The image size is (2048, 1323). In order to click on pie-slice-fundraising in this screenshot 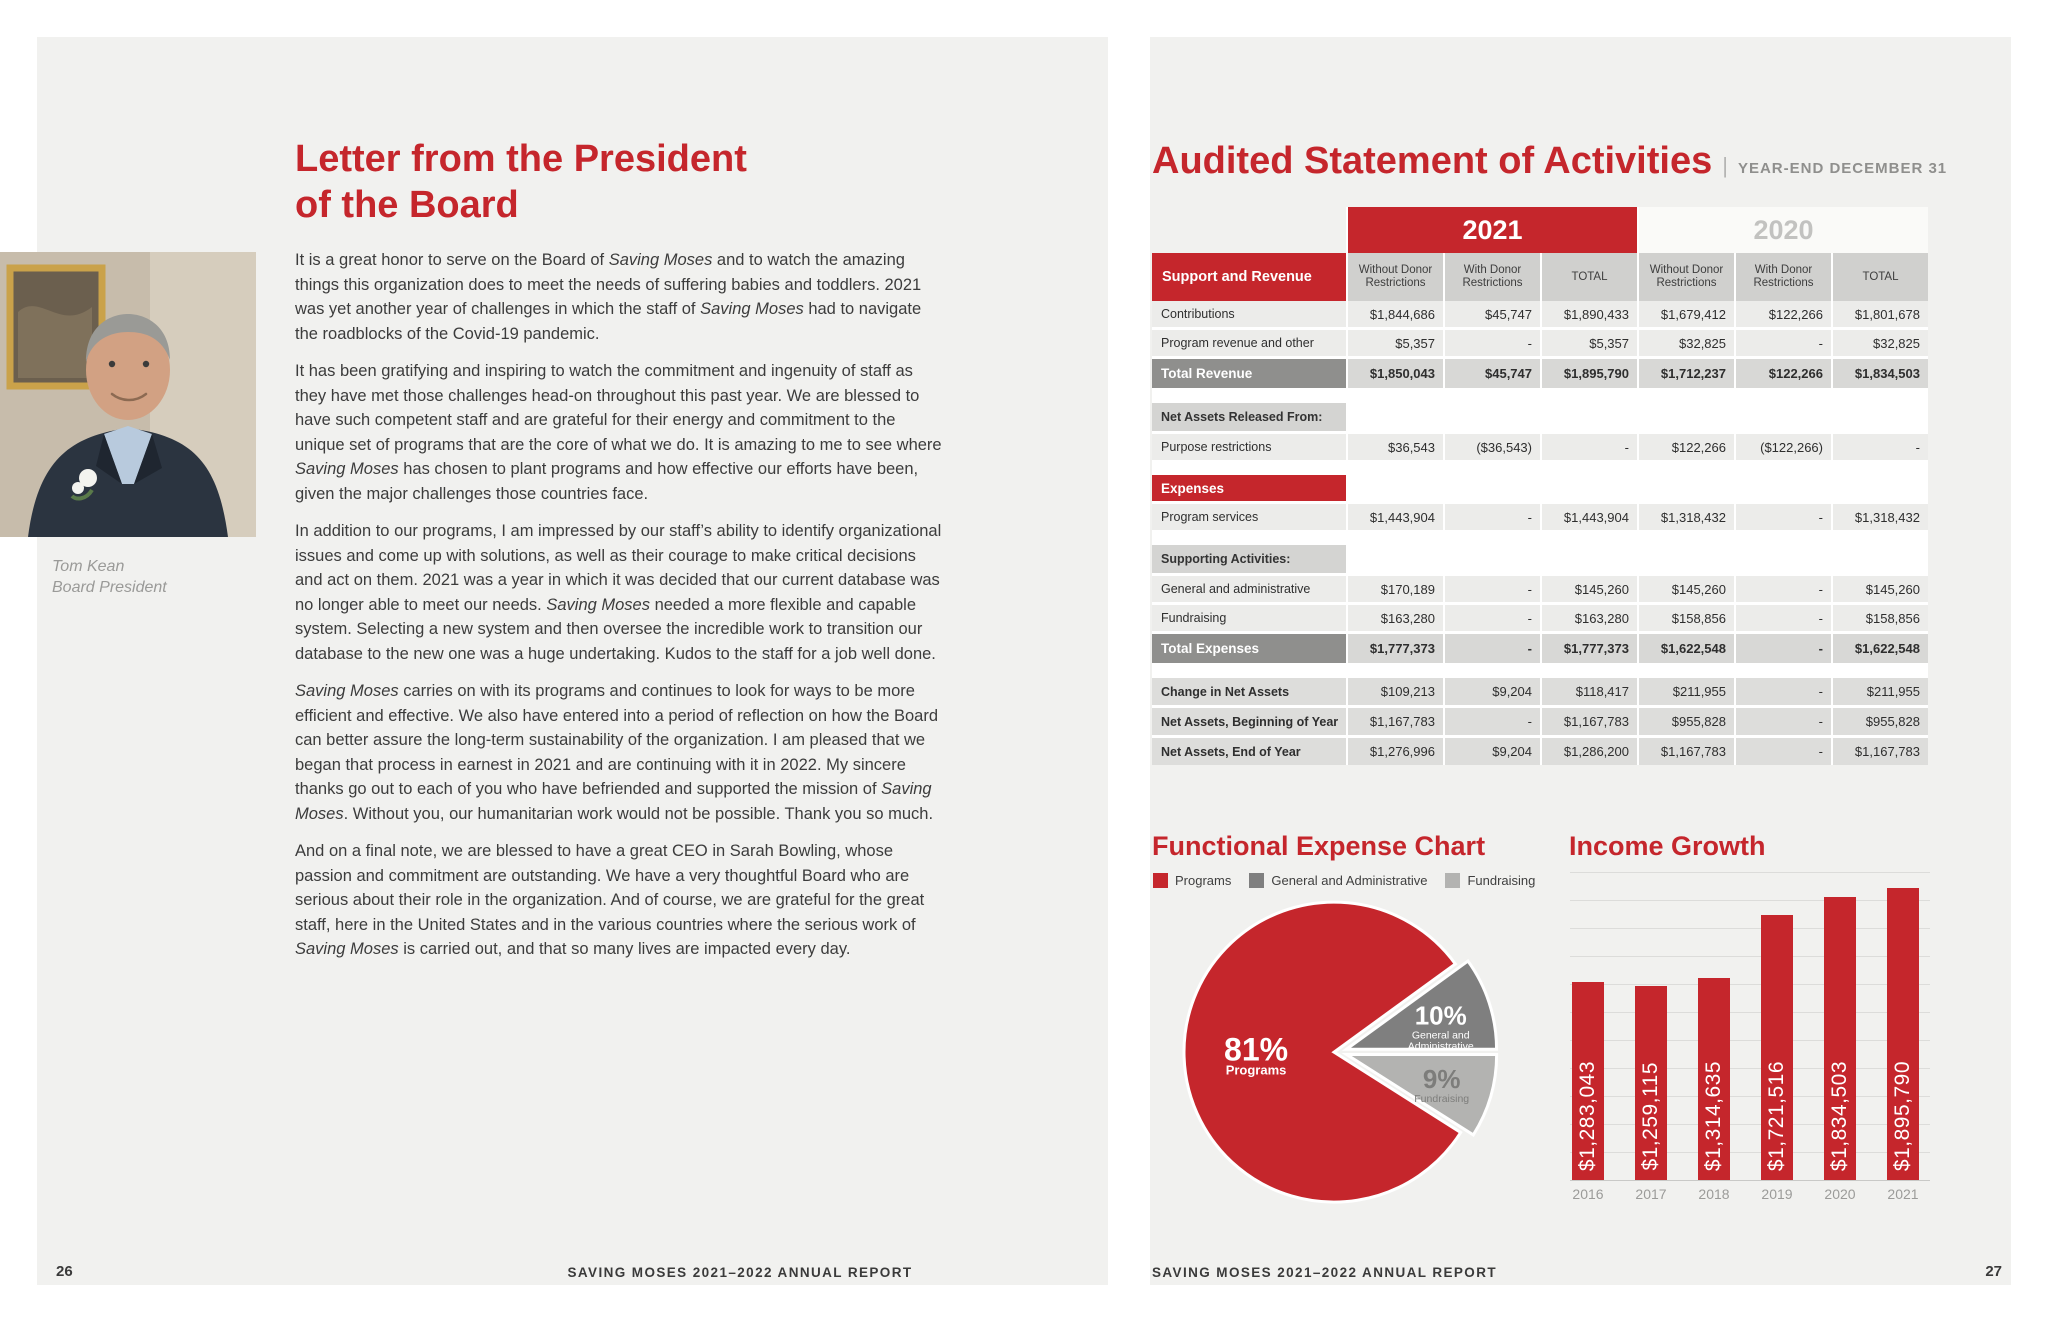, I will do `click(1420, 1095)`.